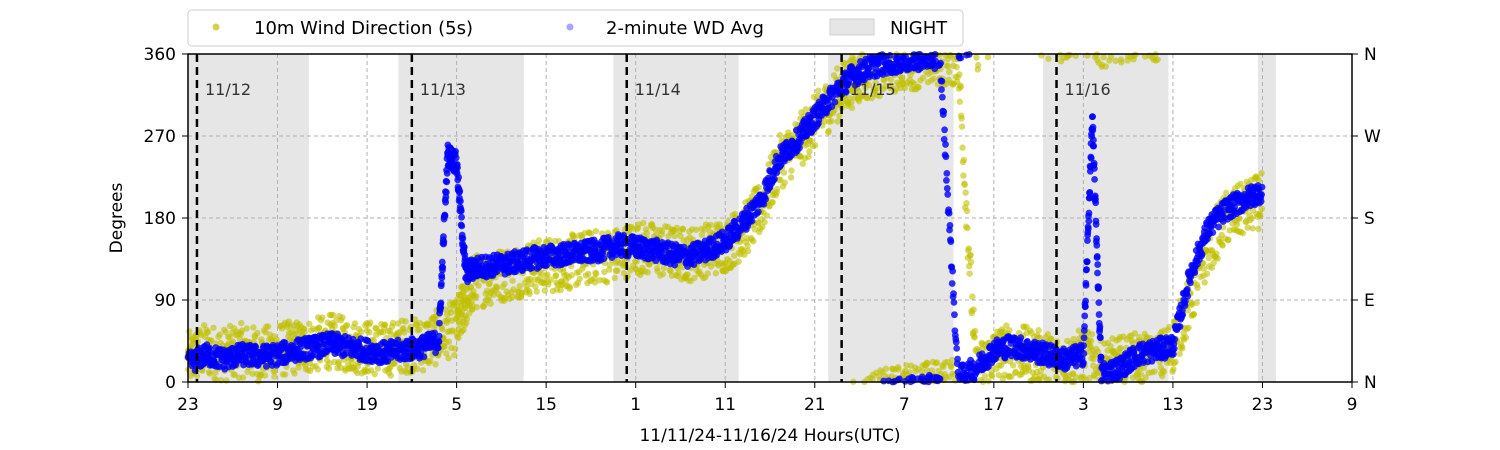 Image resolution: width=1500 pixels, height=450 pixels. Describe the element at coordinates (443, 89) in the screenshot. I see `day-label: 11/13` at that location.